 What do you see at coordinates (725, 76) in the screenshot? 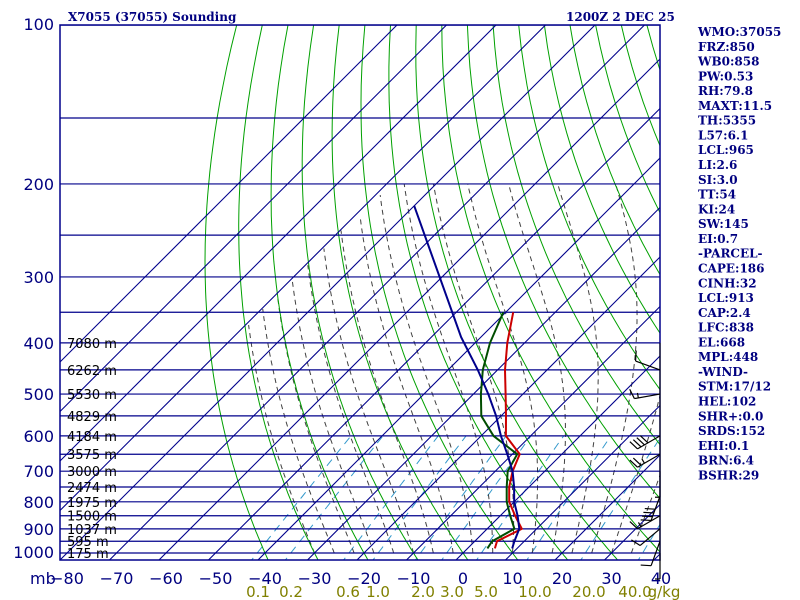
I see `sounding-index: PW:0.53` at bounding box center [725, 76].